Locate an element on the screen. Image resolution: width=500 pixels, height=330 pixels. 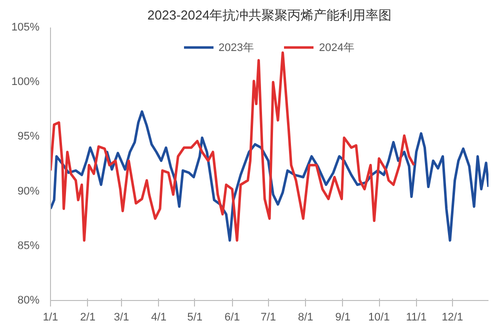
x-tick-label: 1/1 is located at coordinates (50, 318).